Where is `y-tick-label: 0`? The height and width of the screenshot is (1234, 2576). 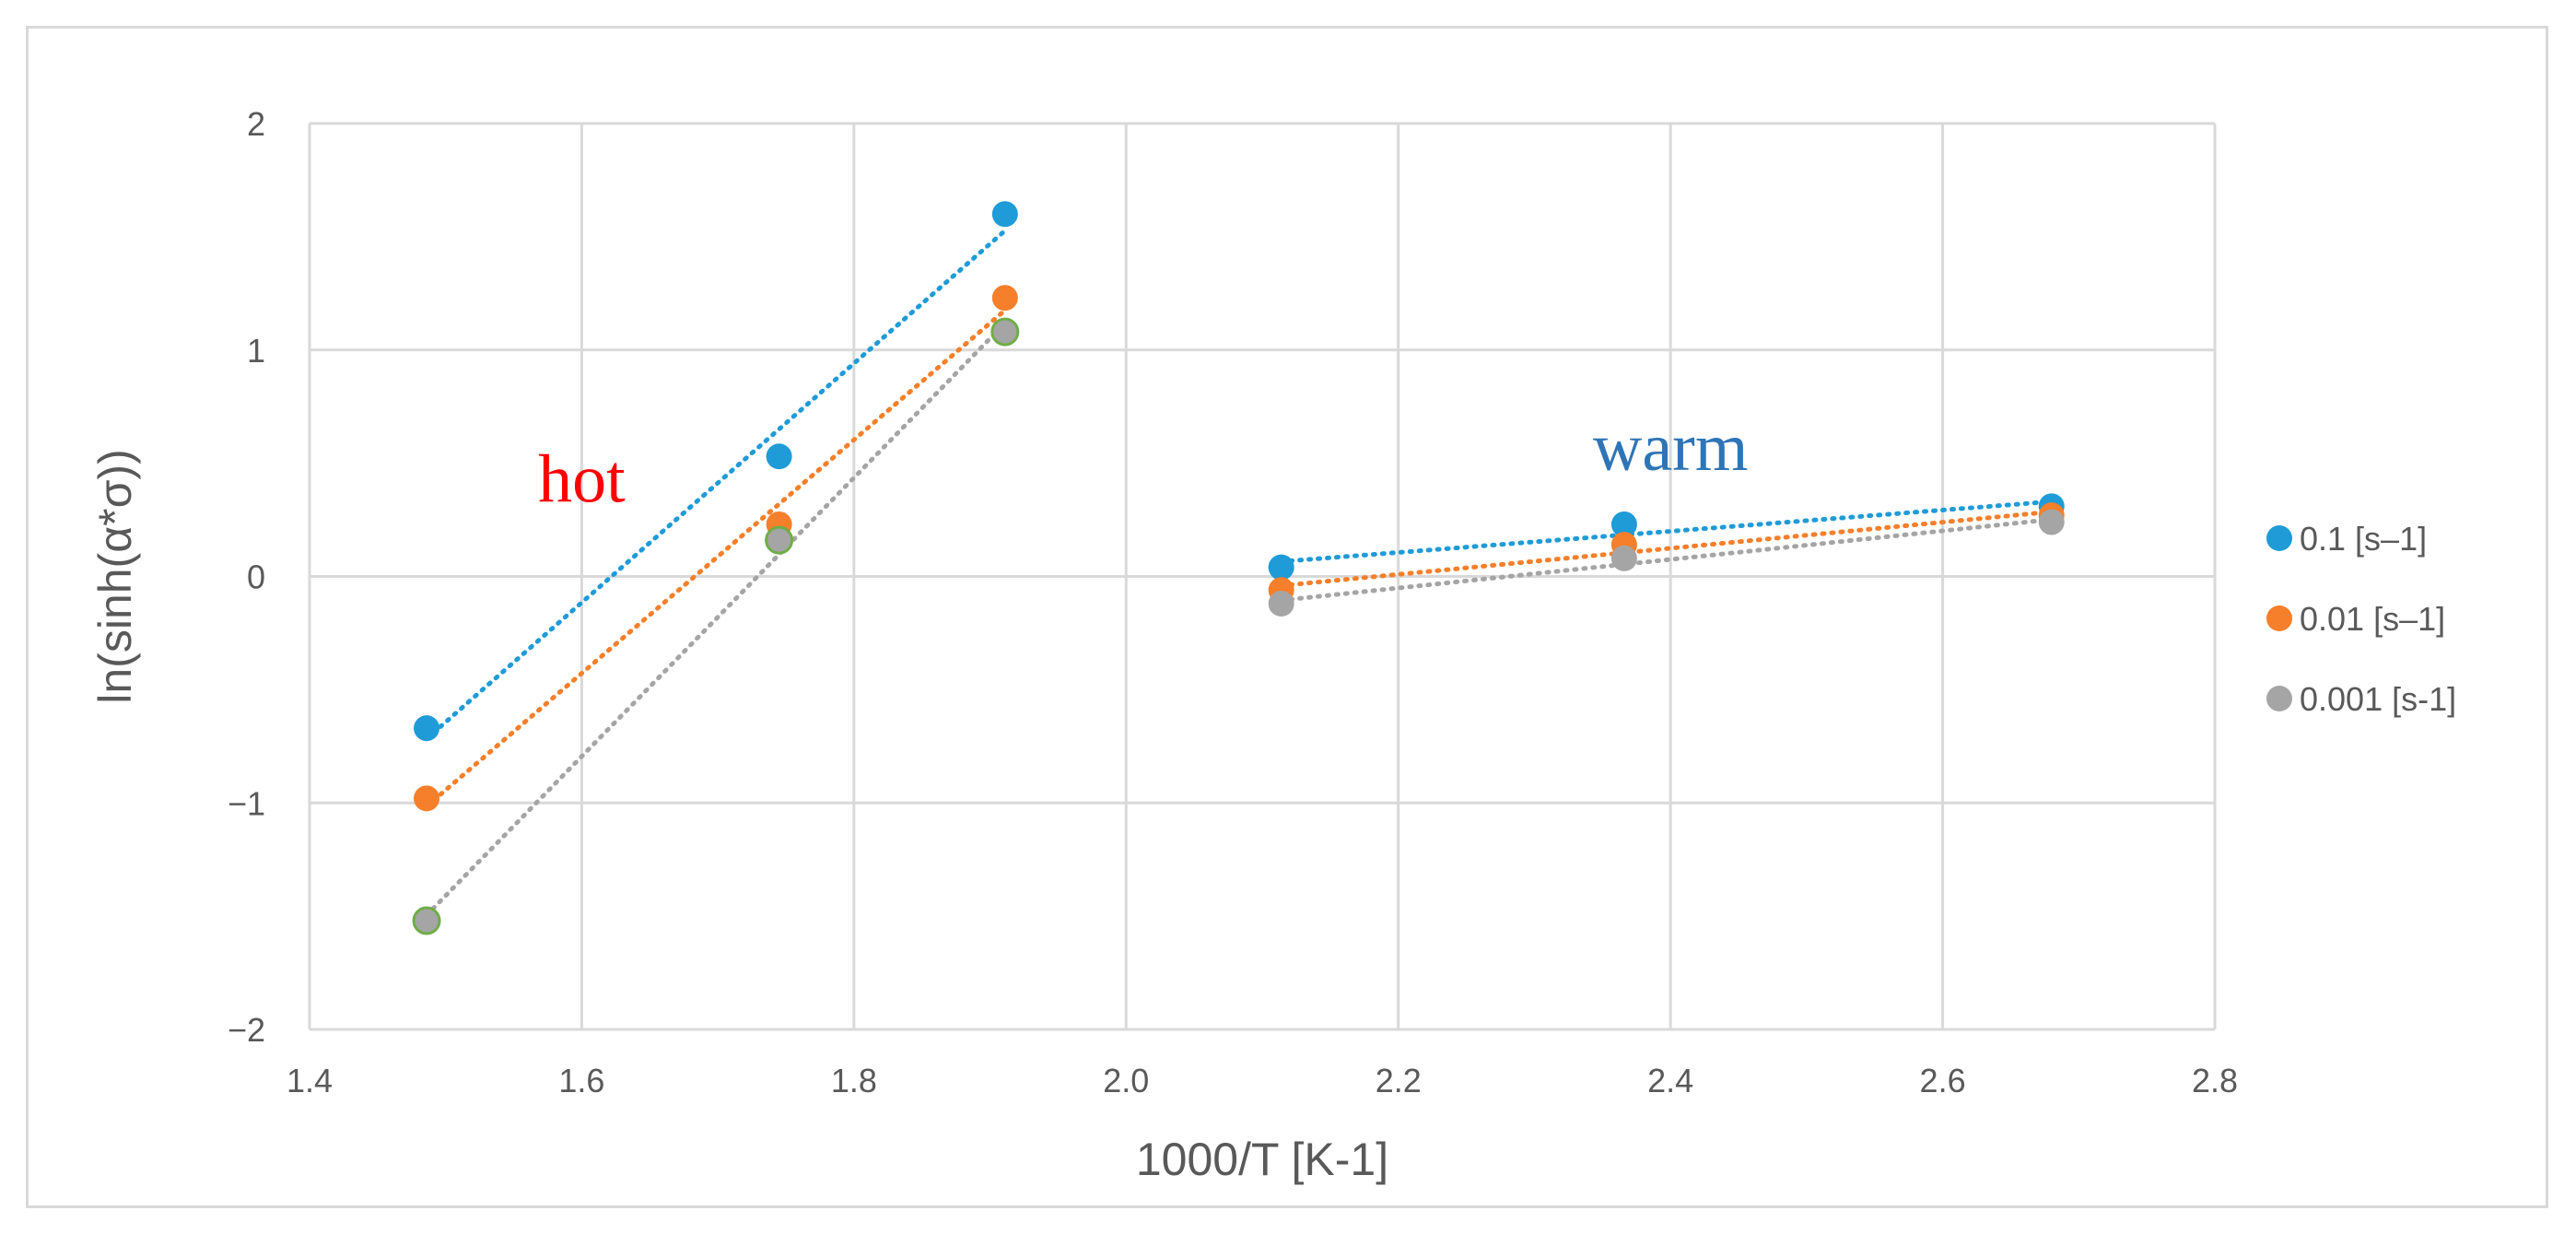
y-tick-label: 0 is located at coordinates (256, 577).